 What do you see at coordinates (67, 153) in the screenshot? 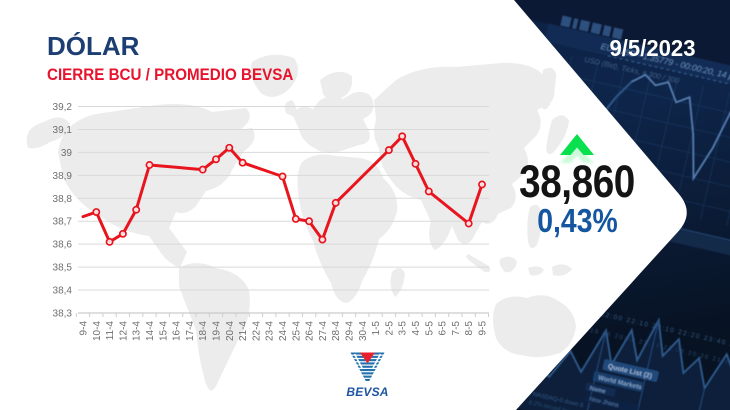
I see `y-tick-label: 39` at bounding box center [67, 153].